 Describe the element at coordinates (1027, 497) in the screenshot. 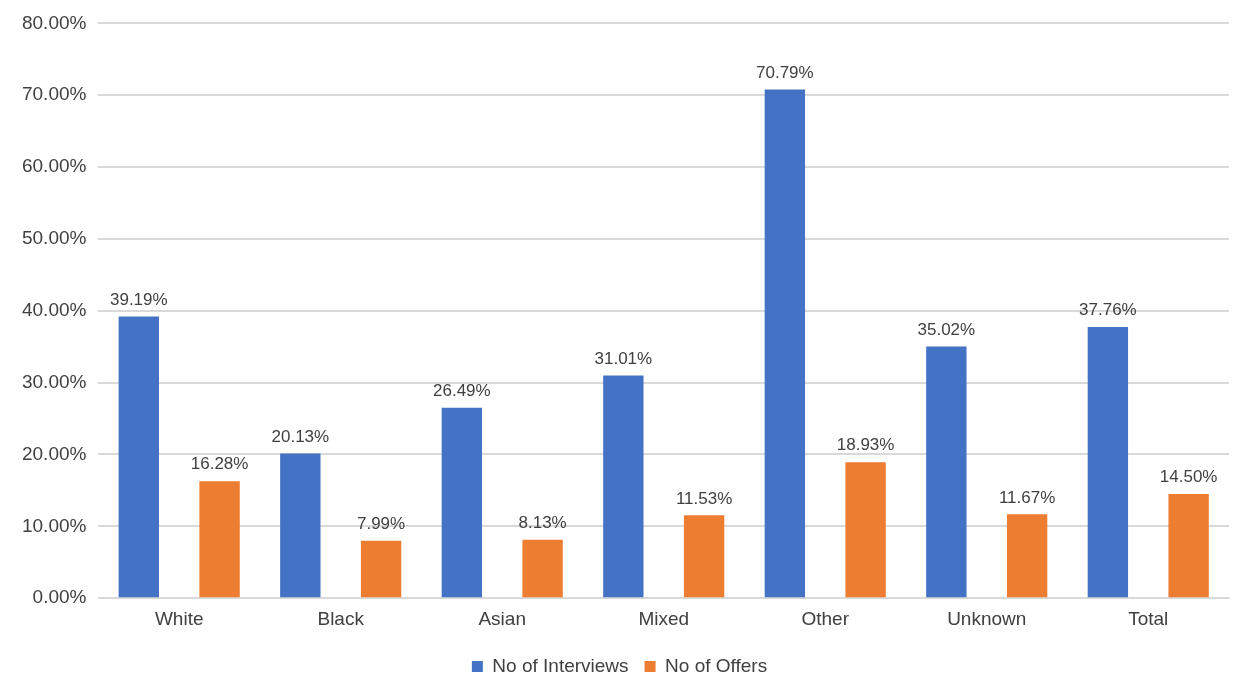

I see `data-label: 11.67%` at that location.